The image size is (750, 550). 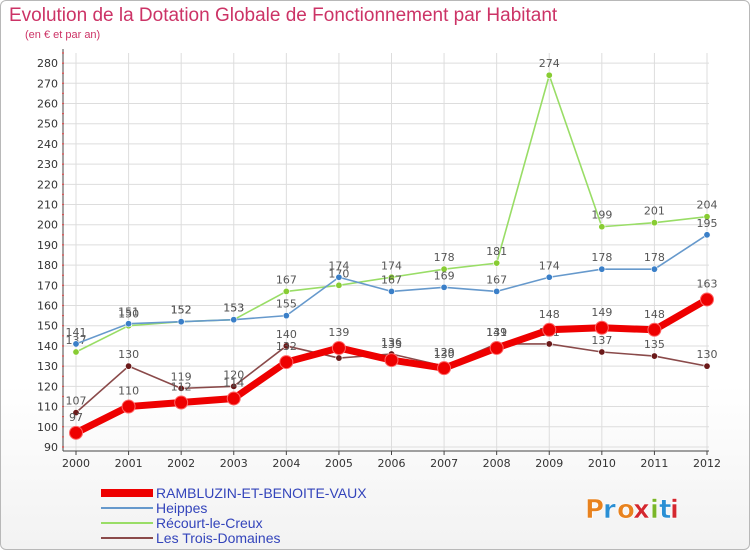 I want to click on data-label: 119, so click(x=181, y=376).